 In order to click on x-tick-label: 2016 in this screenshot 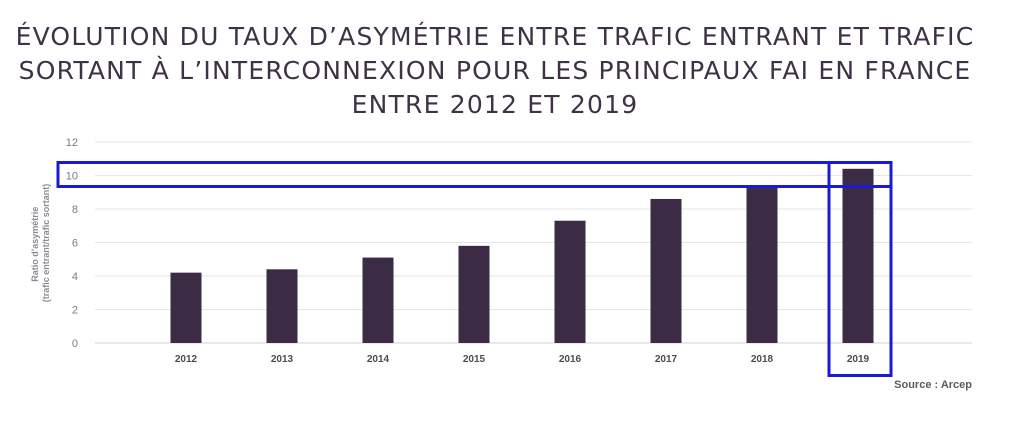, I will do `click(570, 359)`.